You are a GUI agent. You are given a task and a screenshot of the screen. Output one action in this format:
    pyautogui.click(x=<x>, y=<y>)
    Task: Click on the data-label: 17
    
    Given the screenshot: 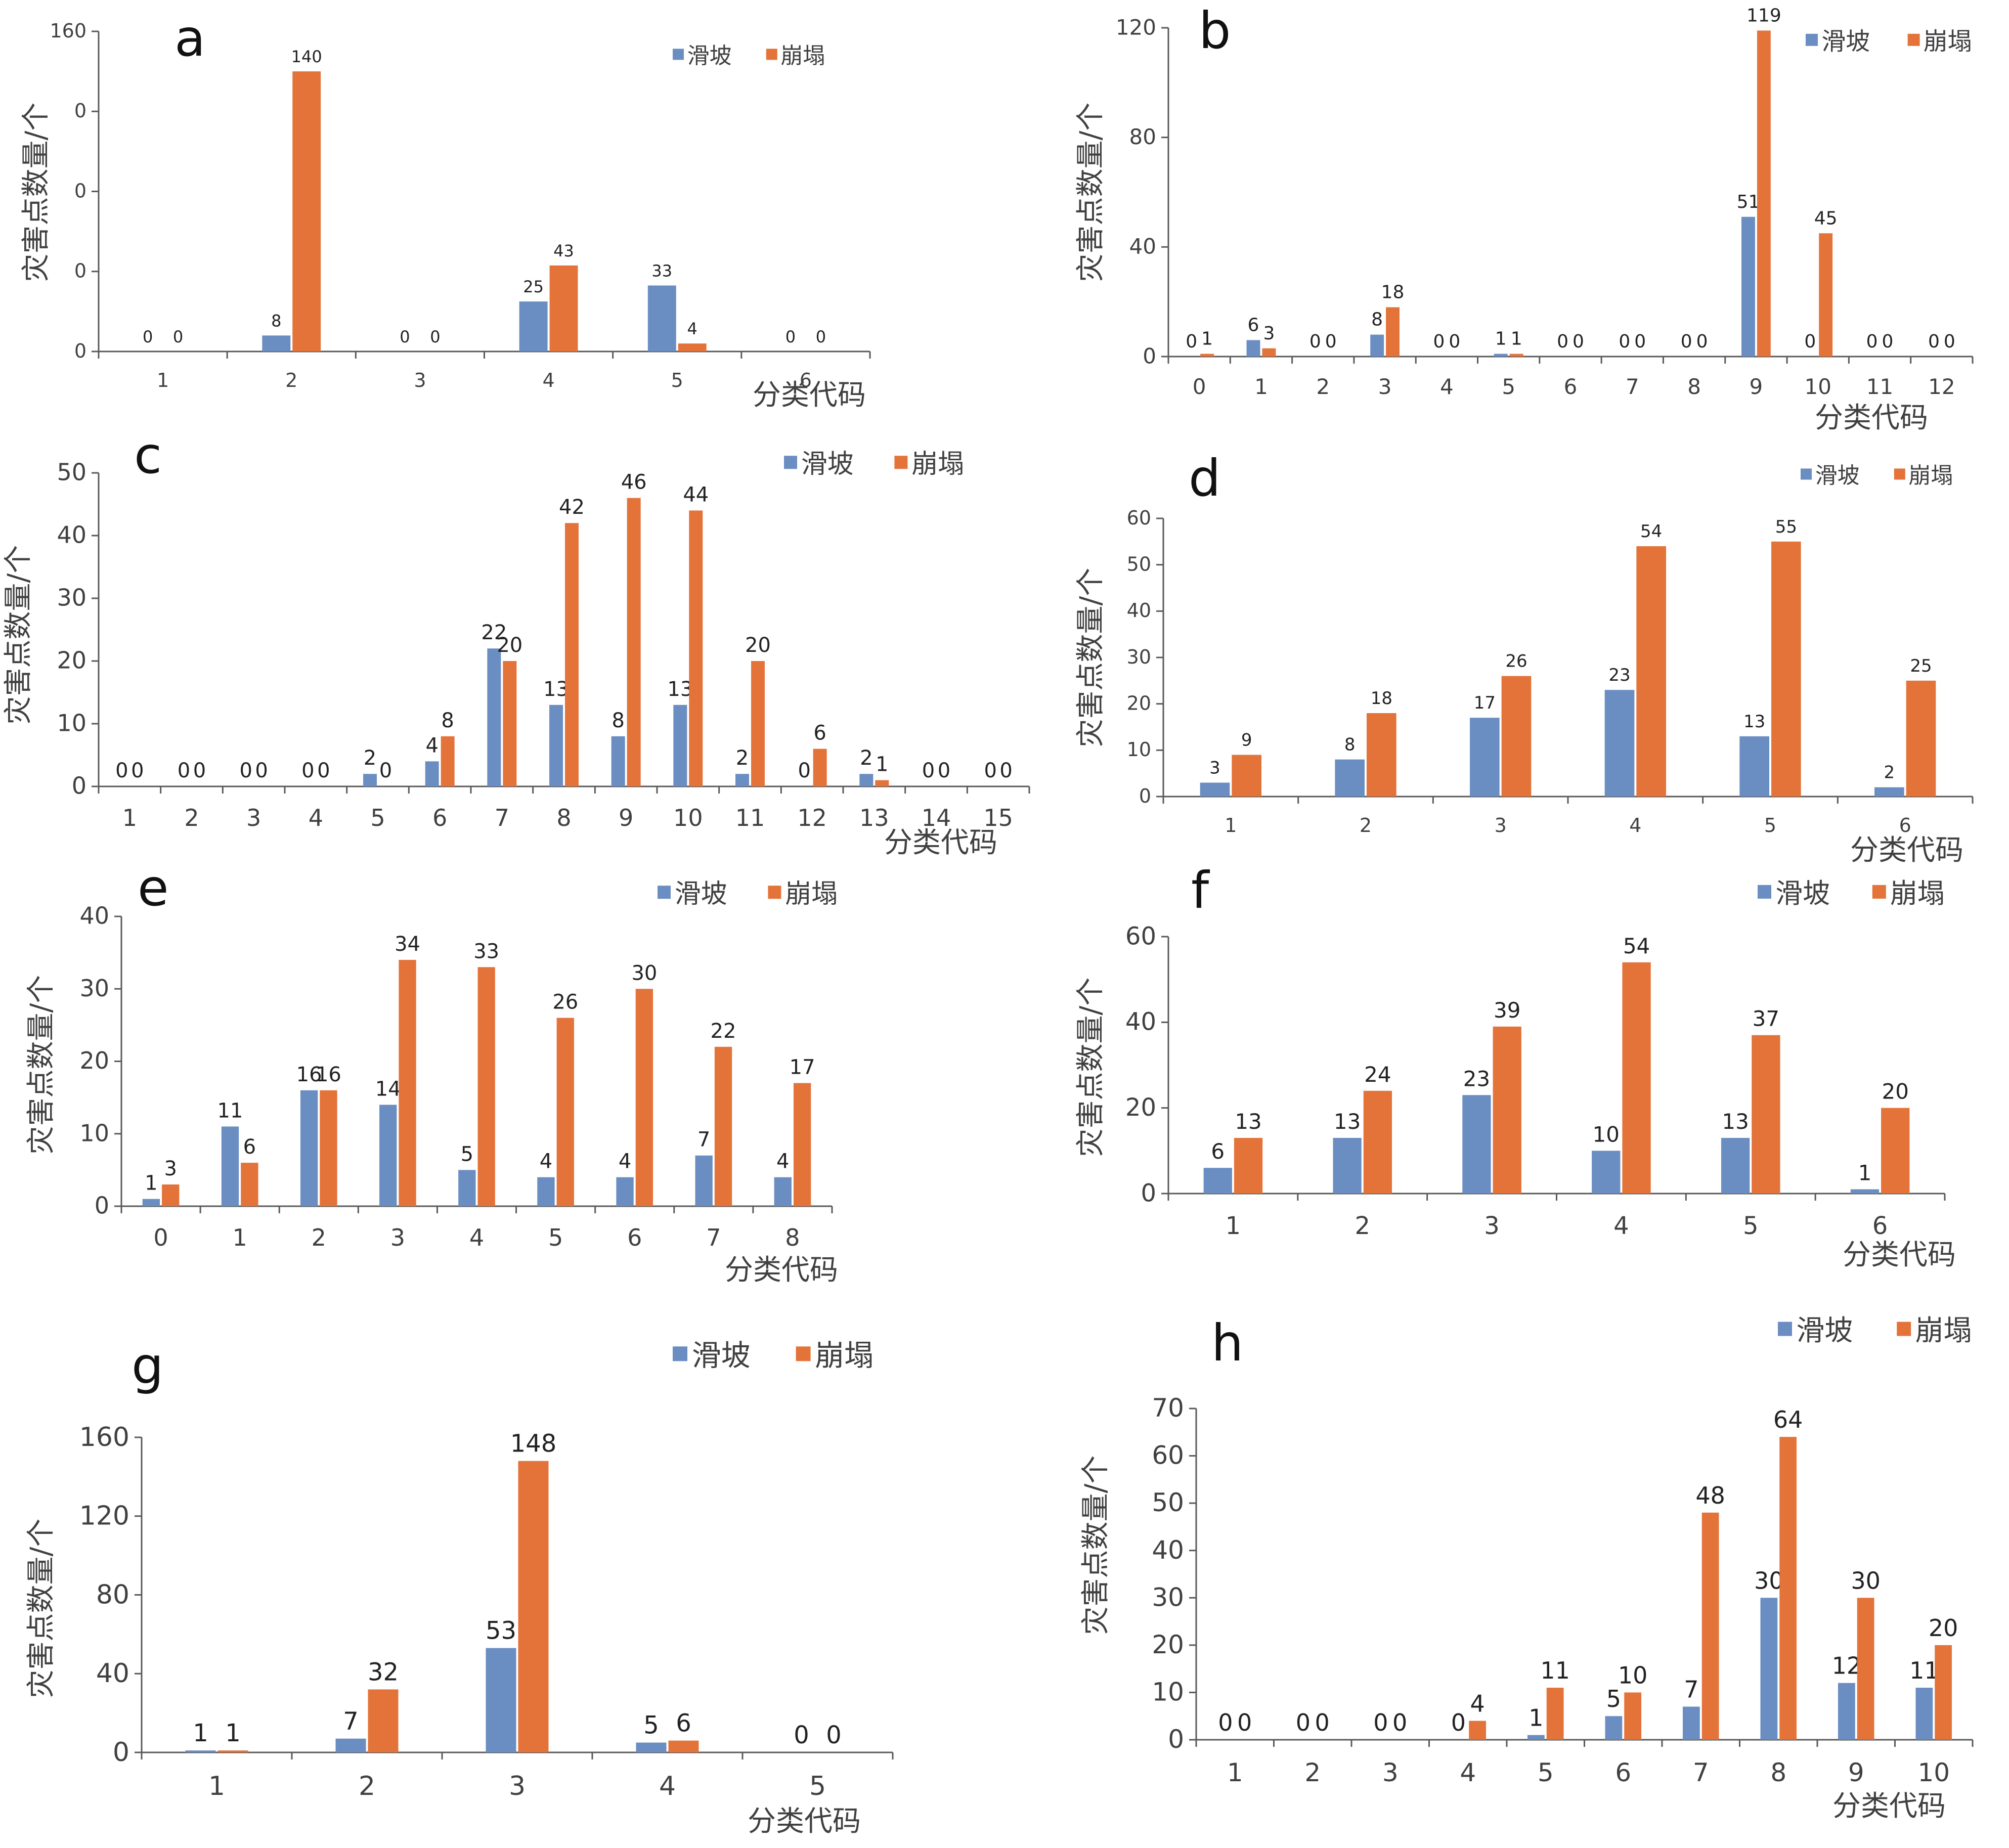 What is the action you would take?
    pyautogui.click(x=1485, y=703)
    